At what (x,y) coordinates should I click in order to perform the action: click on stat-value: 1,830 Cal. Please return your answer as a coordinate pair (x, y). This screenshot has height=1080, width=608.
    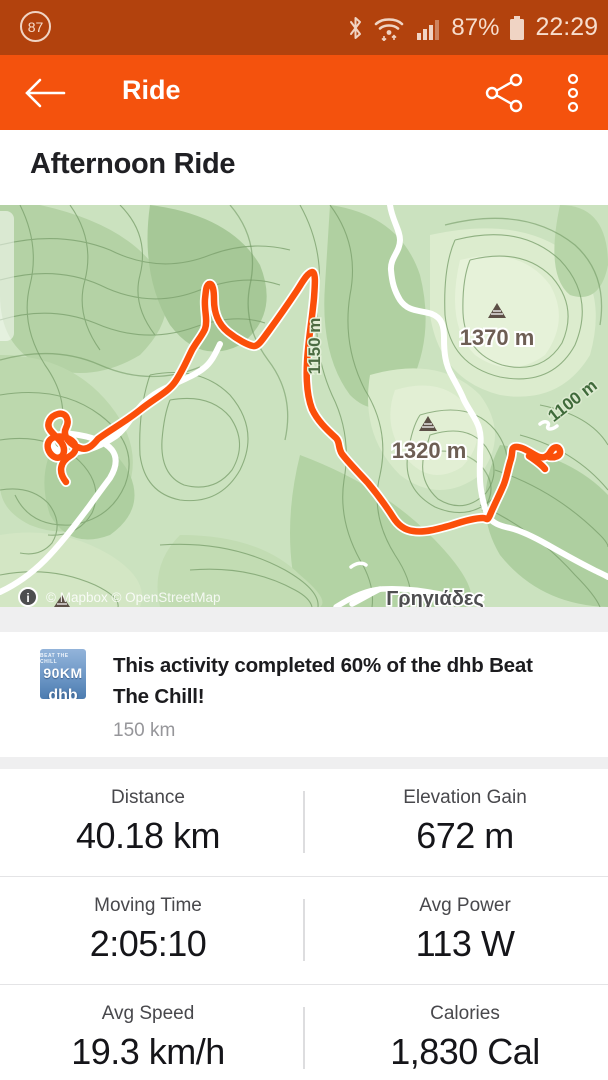
    Looking at the image, I should click on (465, 1051).